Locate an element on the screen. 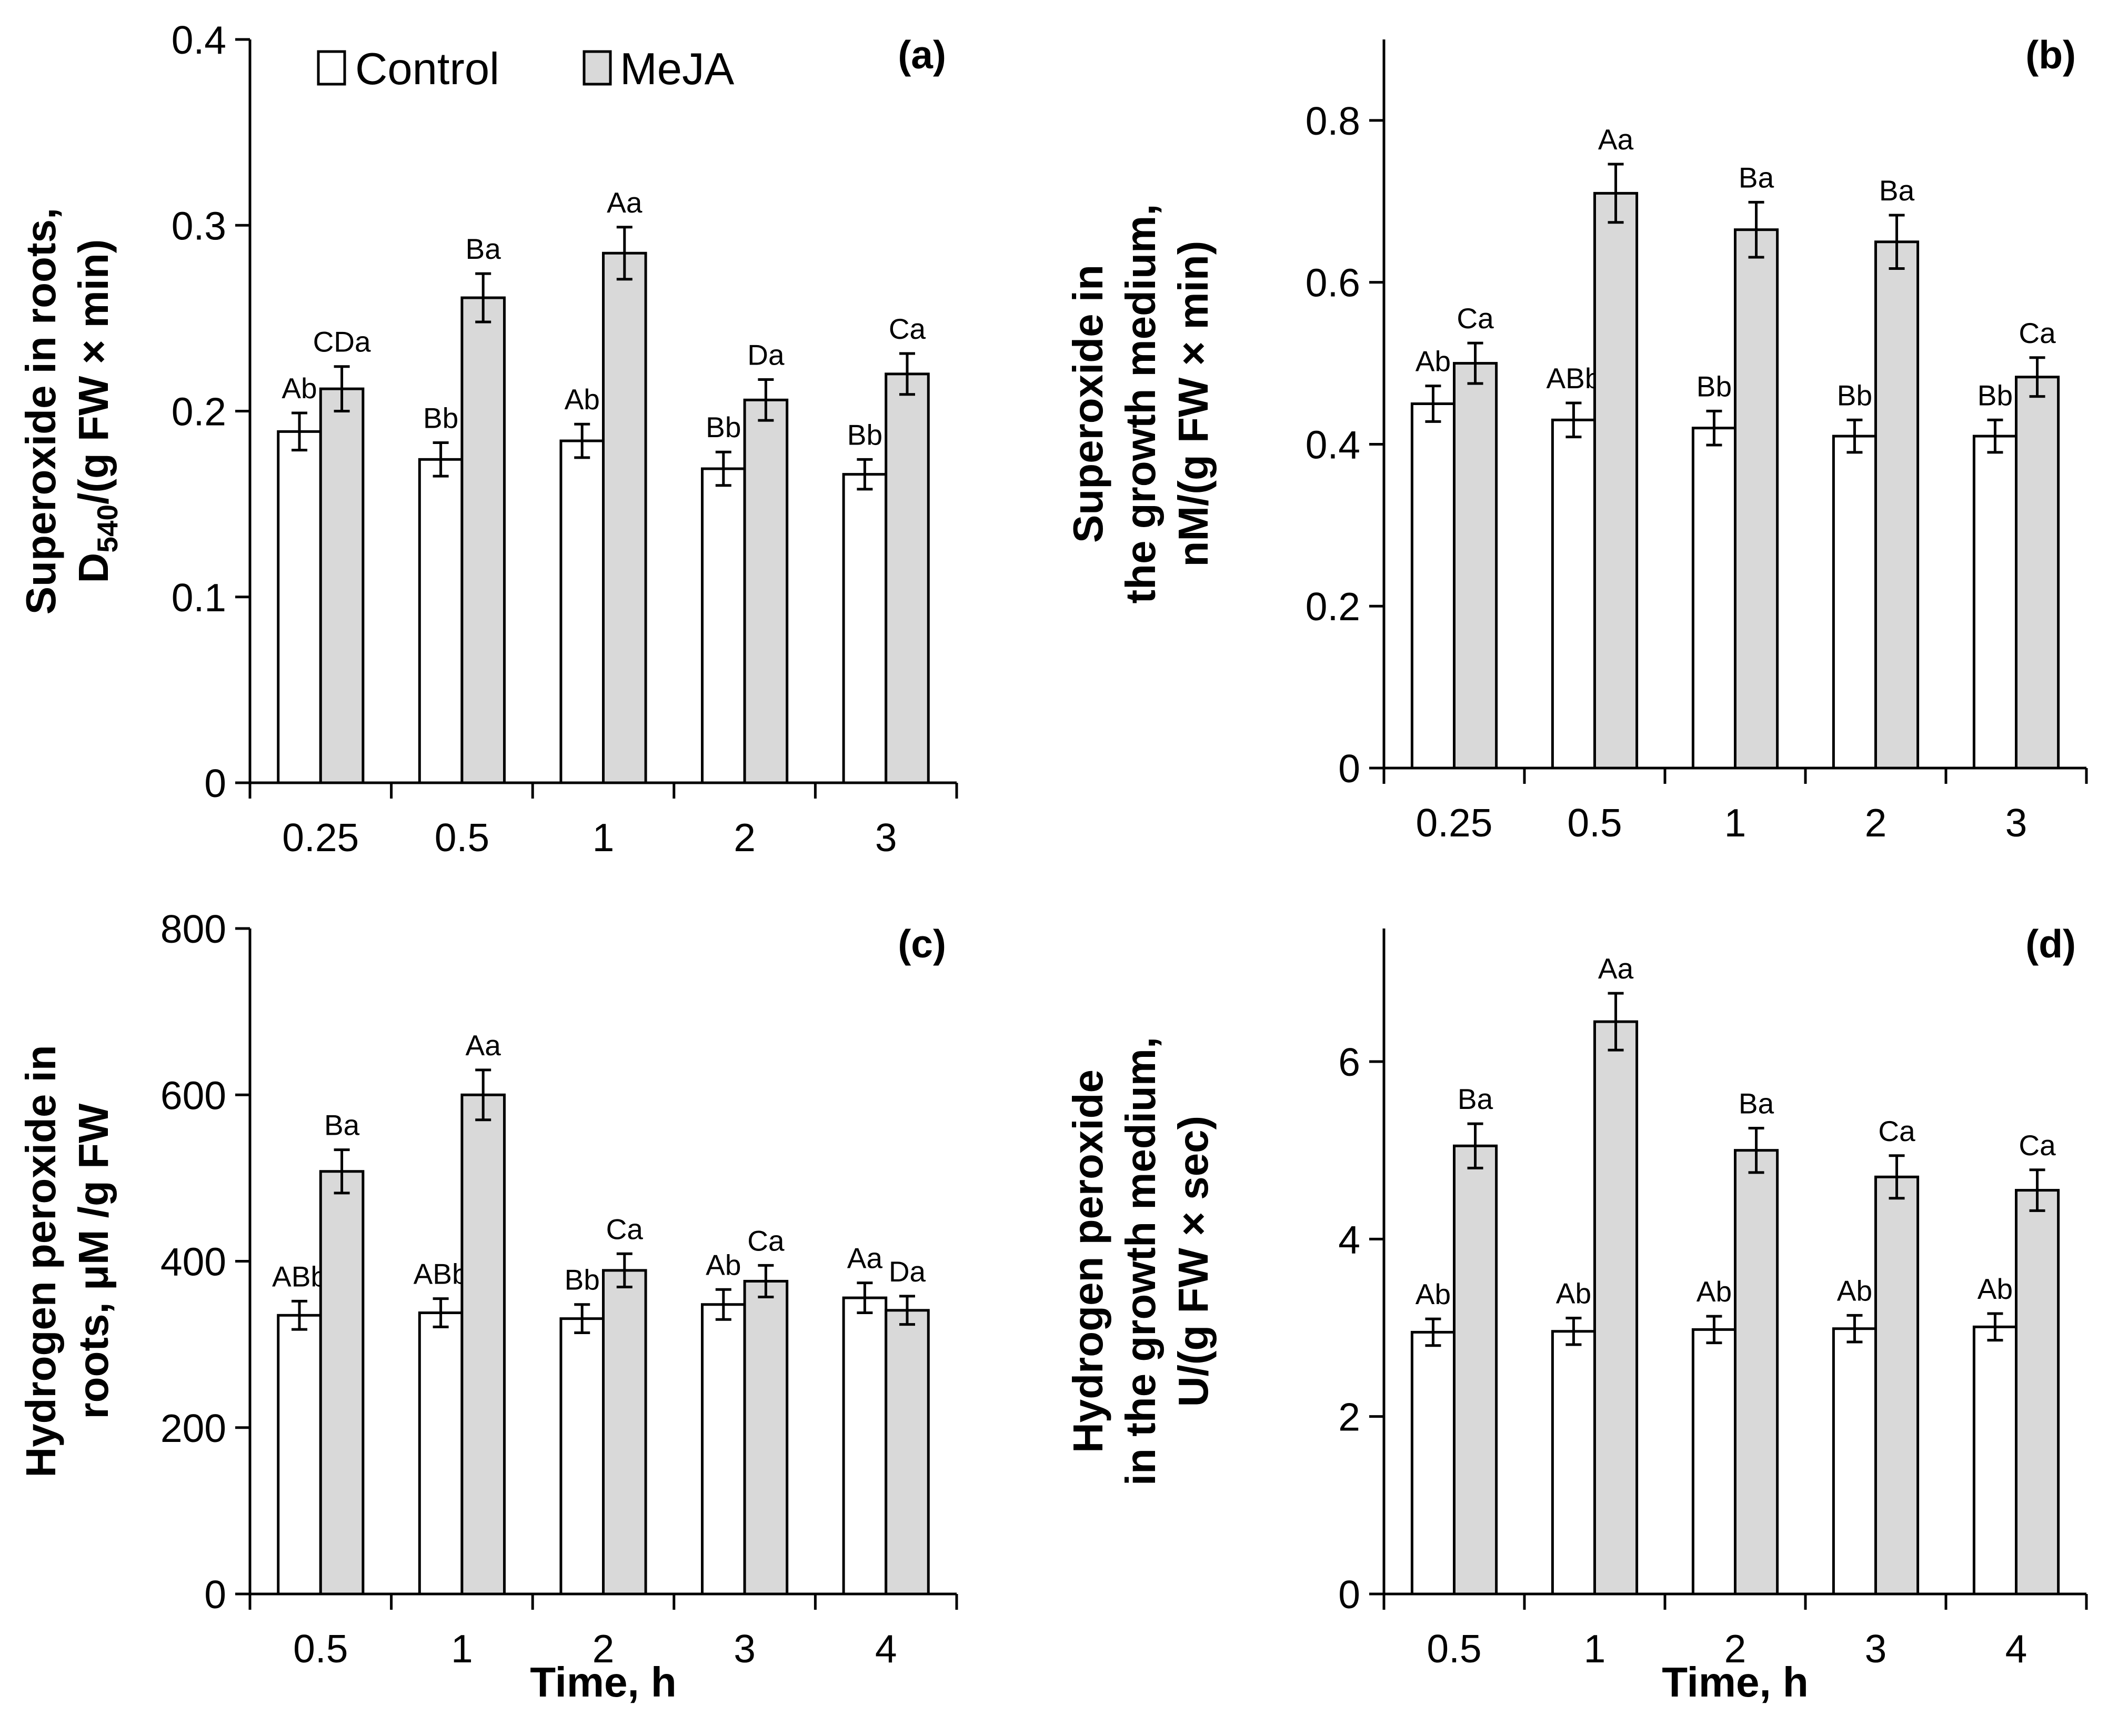  y-tick-label: 4 is located at coordinates (1349, 1239).